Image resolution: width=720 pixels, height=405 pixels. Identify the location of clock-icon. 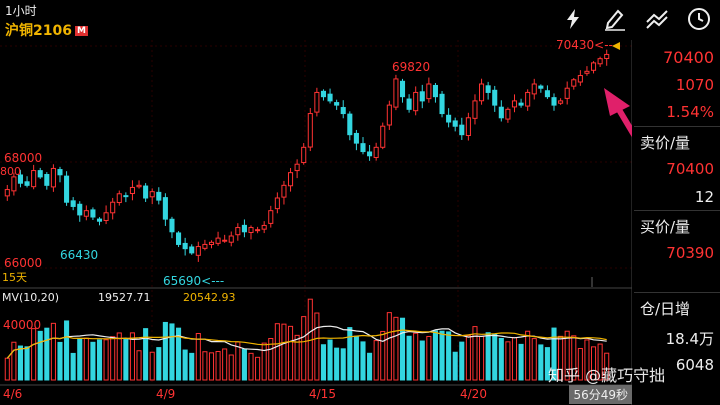
(699, 19).